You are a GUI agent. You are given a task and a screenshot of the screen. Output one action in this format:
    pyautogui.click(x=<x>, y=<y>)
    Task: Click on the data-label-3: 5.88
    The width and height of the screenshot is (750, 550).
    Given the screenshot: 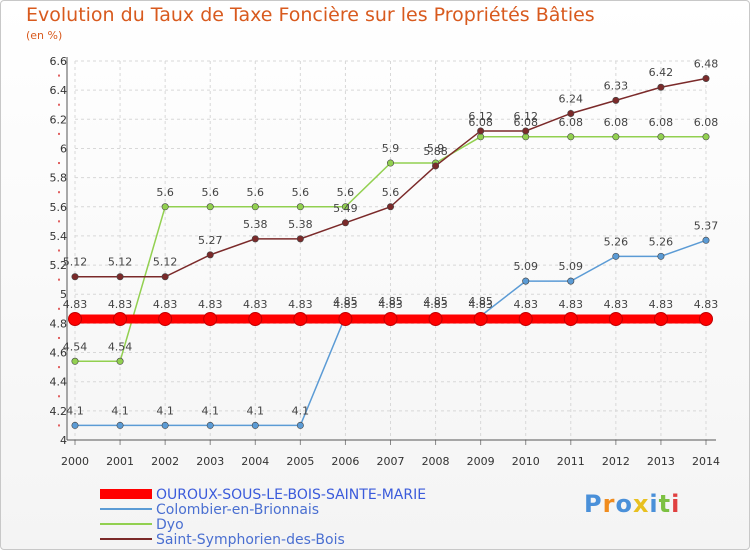 What is the action you would take?
    pyautogui.click(x=435, y=151)
    